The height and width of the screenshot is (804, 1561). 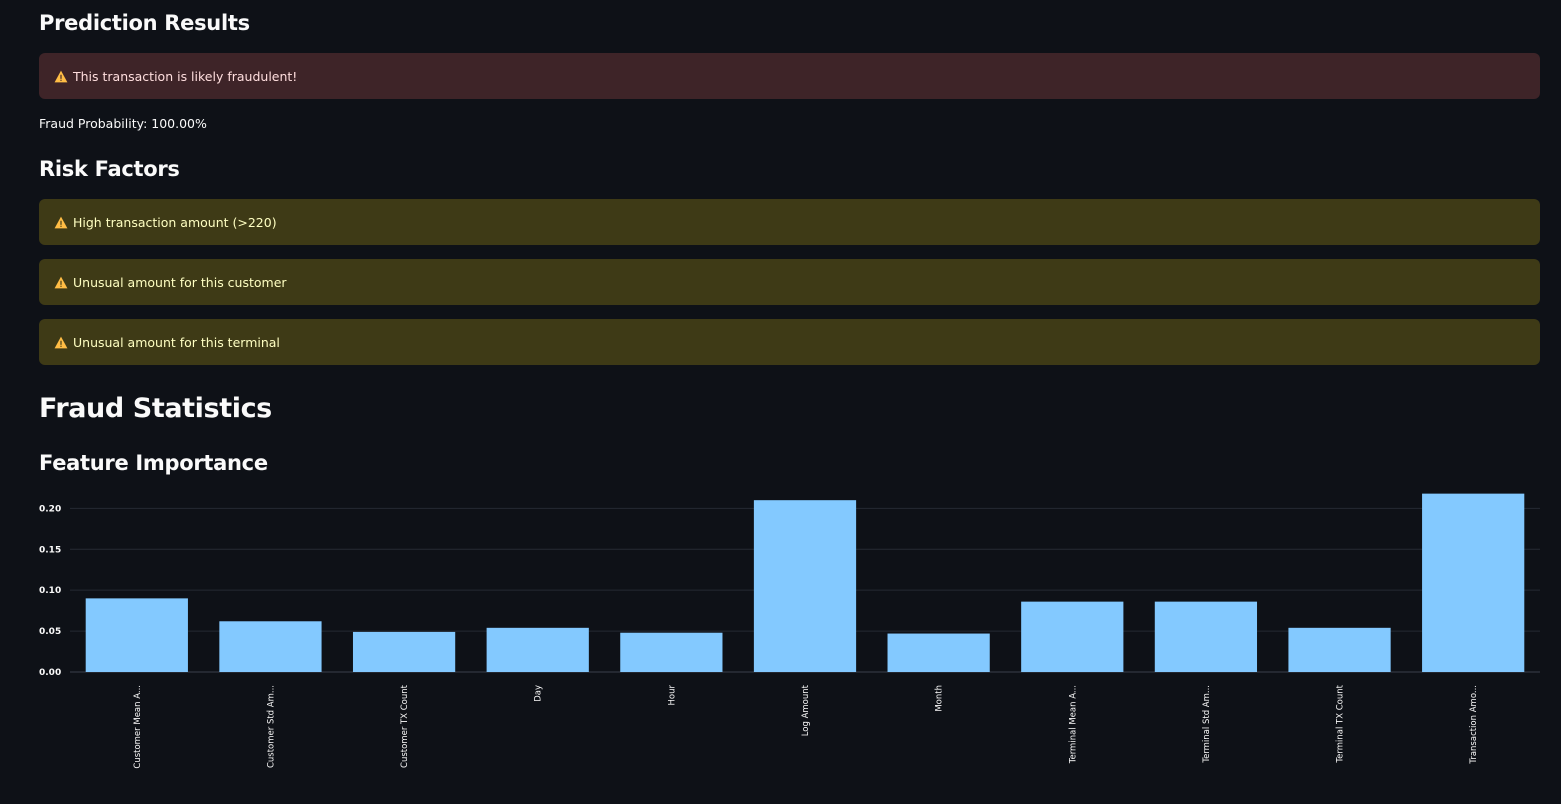 I want to click on x-tick-label: Hour, so click(x=672, y=695).